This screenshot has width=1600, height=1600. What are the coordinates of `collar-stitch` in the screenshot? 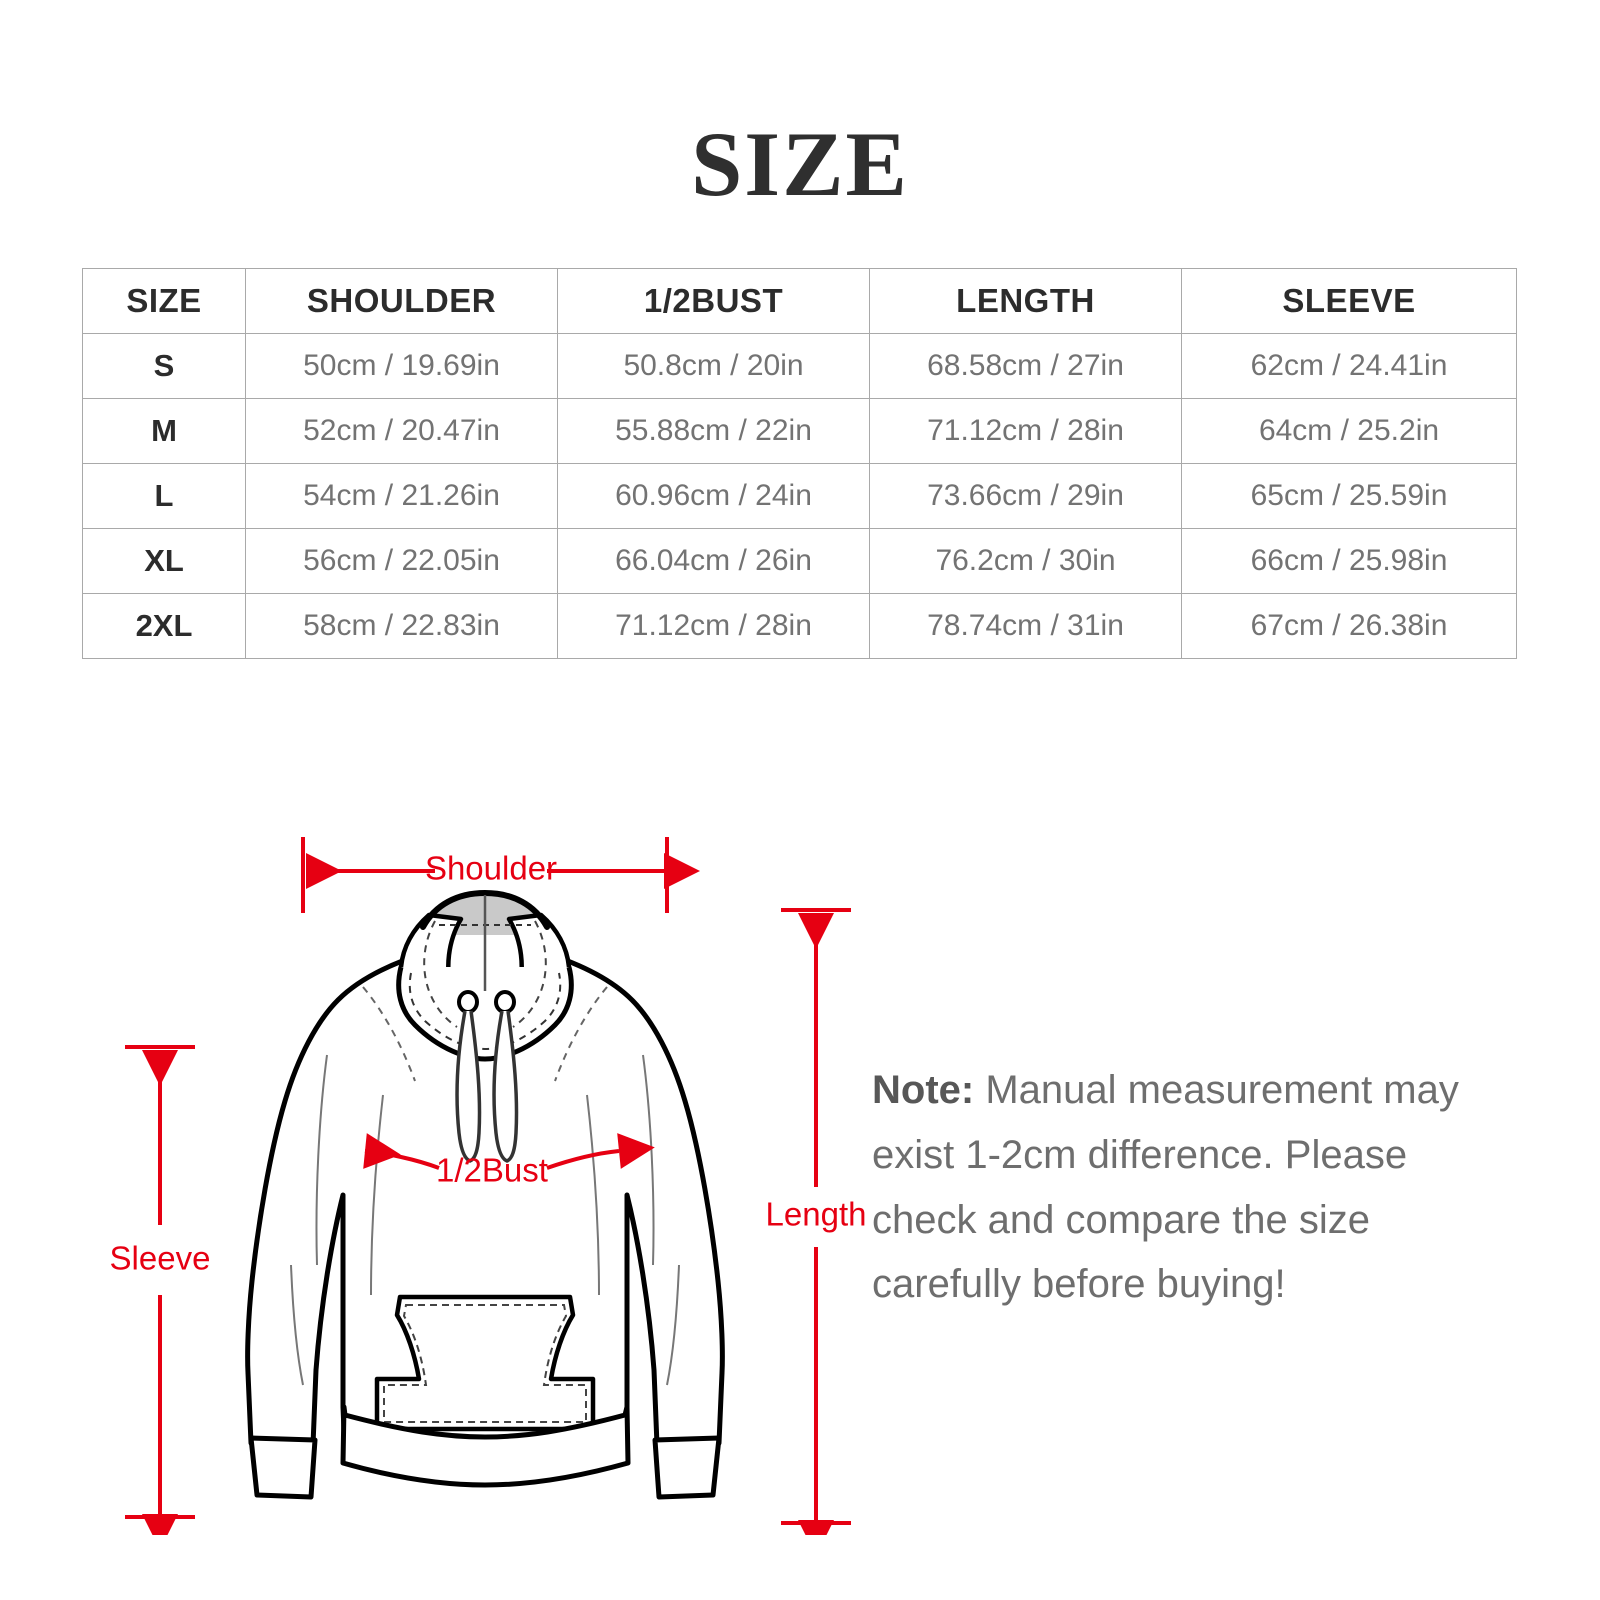 It's located at (485, 1011).